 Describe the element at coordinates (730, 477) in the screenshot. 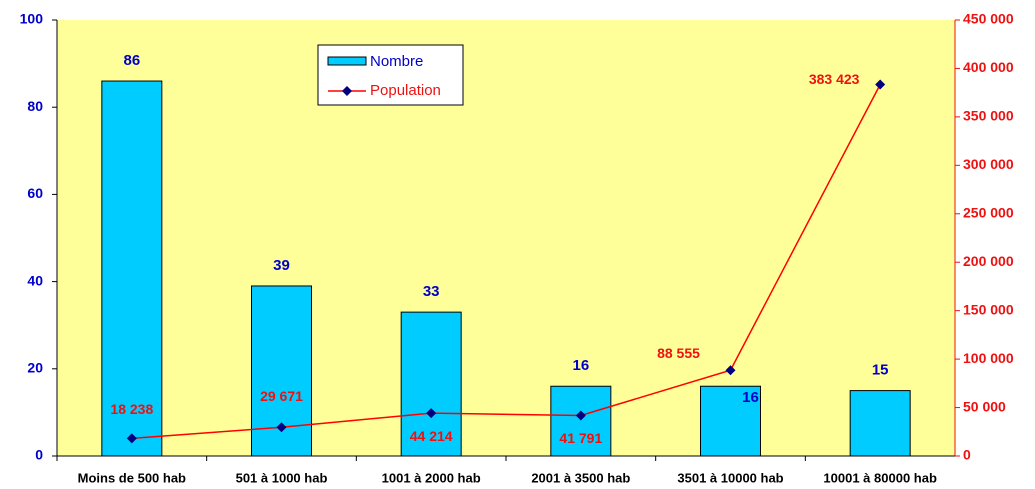

I see `x-tick-label: 3501 à 10000 hab` at that location.